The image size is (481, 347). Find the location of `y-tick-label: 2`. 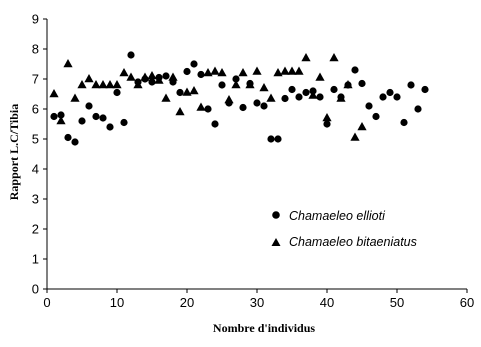

y-tick-label: 2 is located at coordinates (35, 229).